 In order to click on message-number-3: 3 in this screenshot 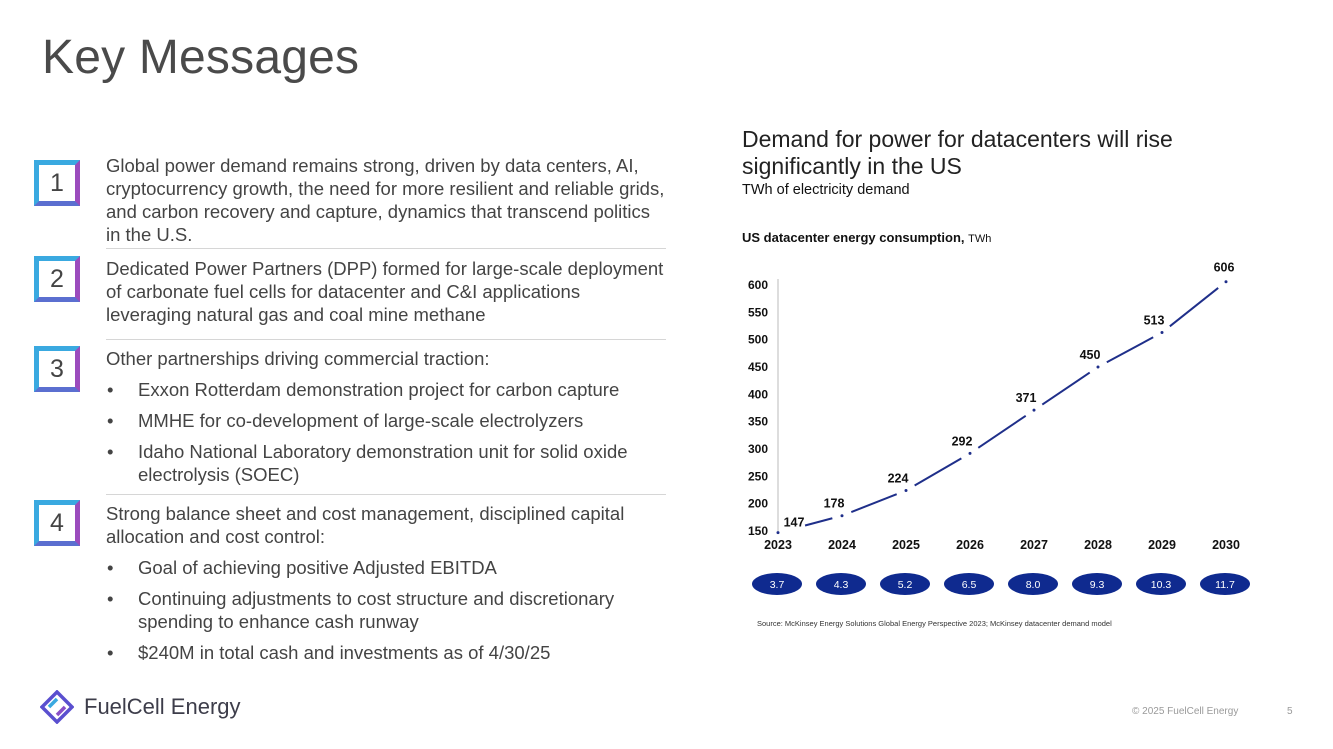, I will do `click(57, 369)`.